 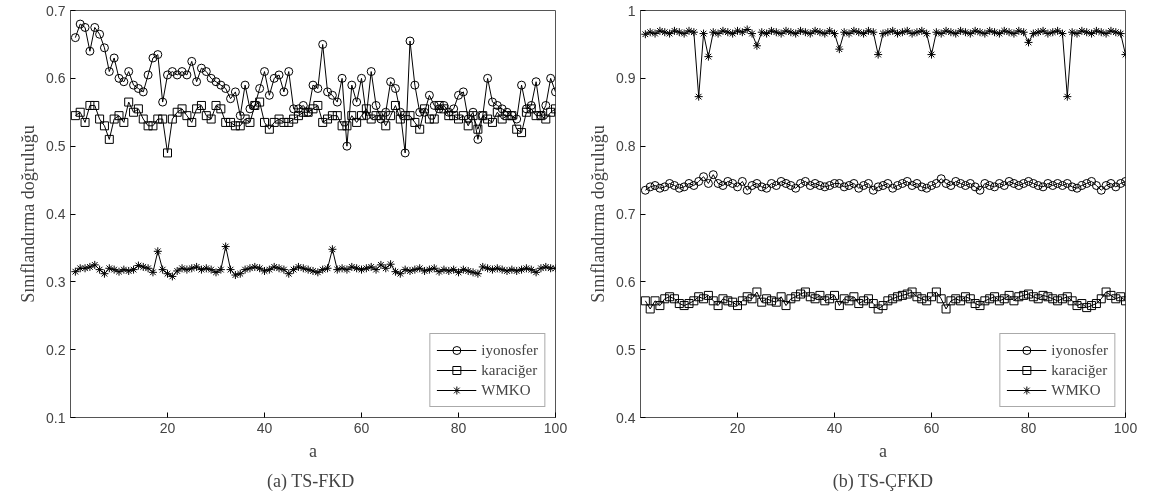 I want to click on y-tick-label: 0.2, so click(x=56, y=349).